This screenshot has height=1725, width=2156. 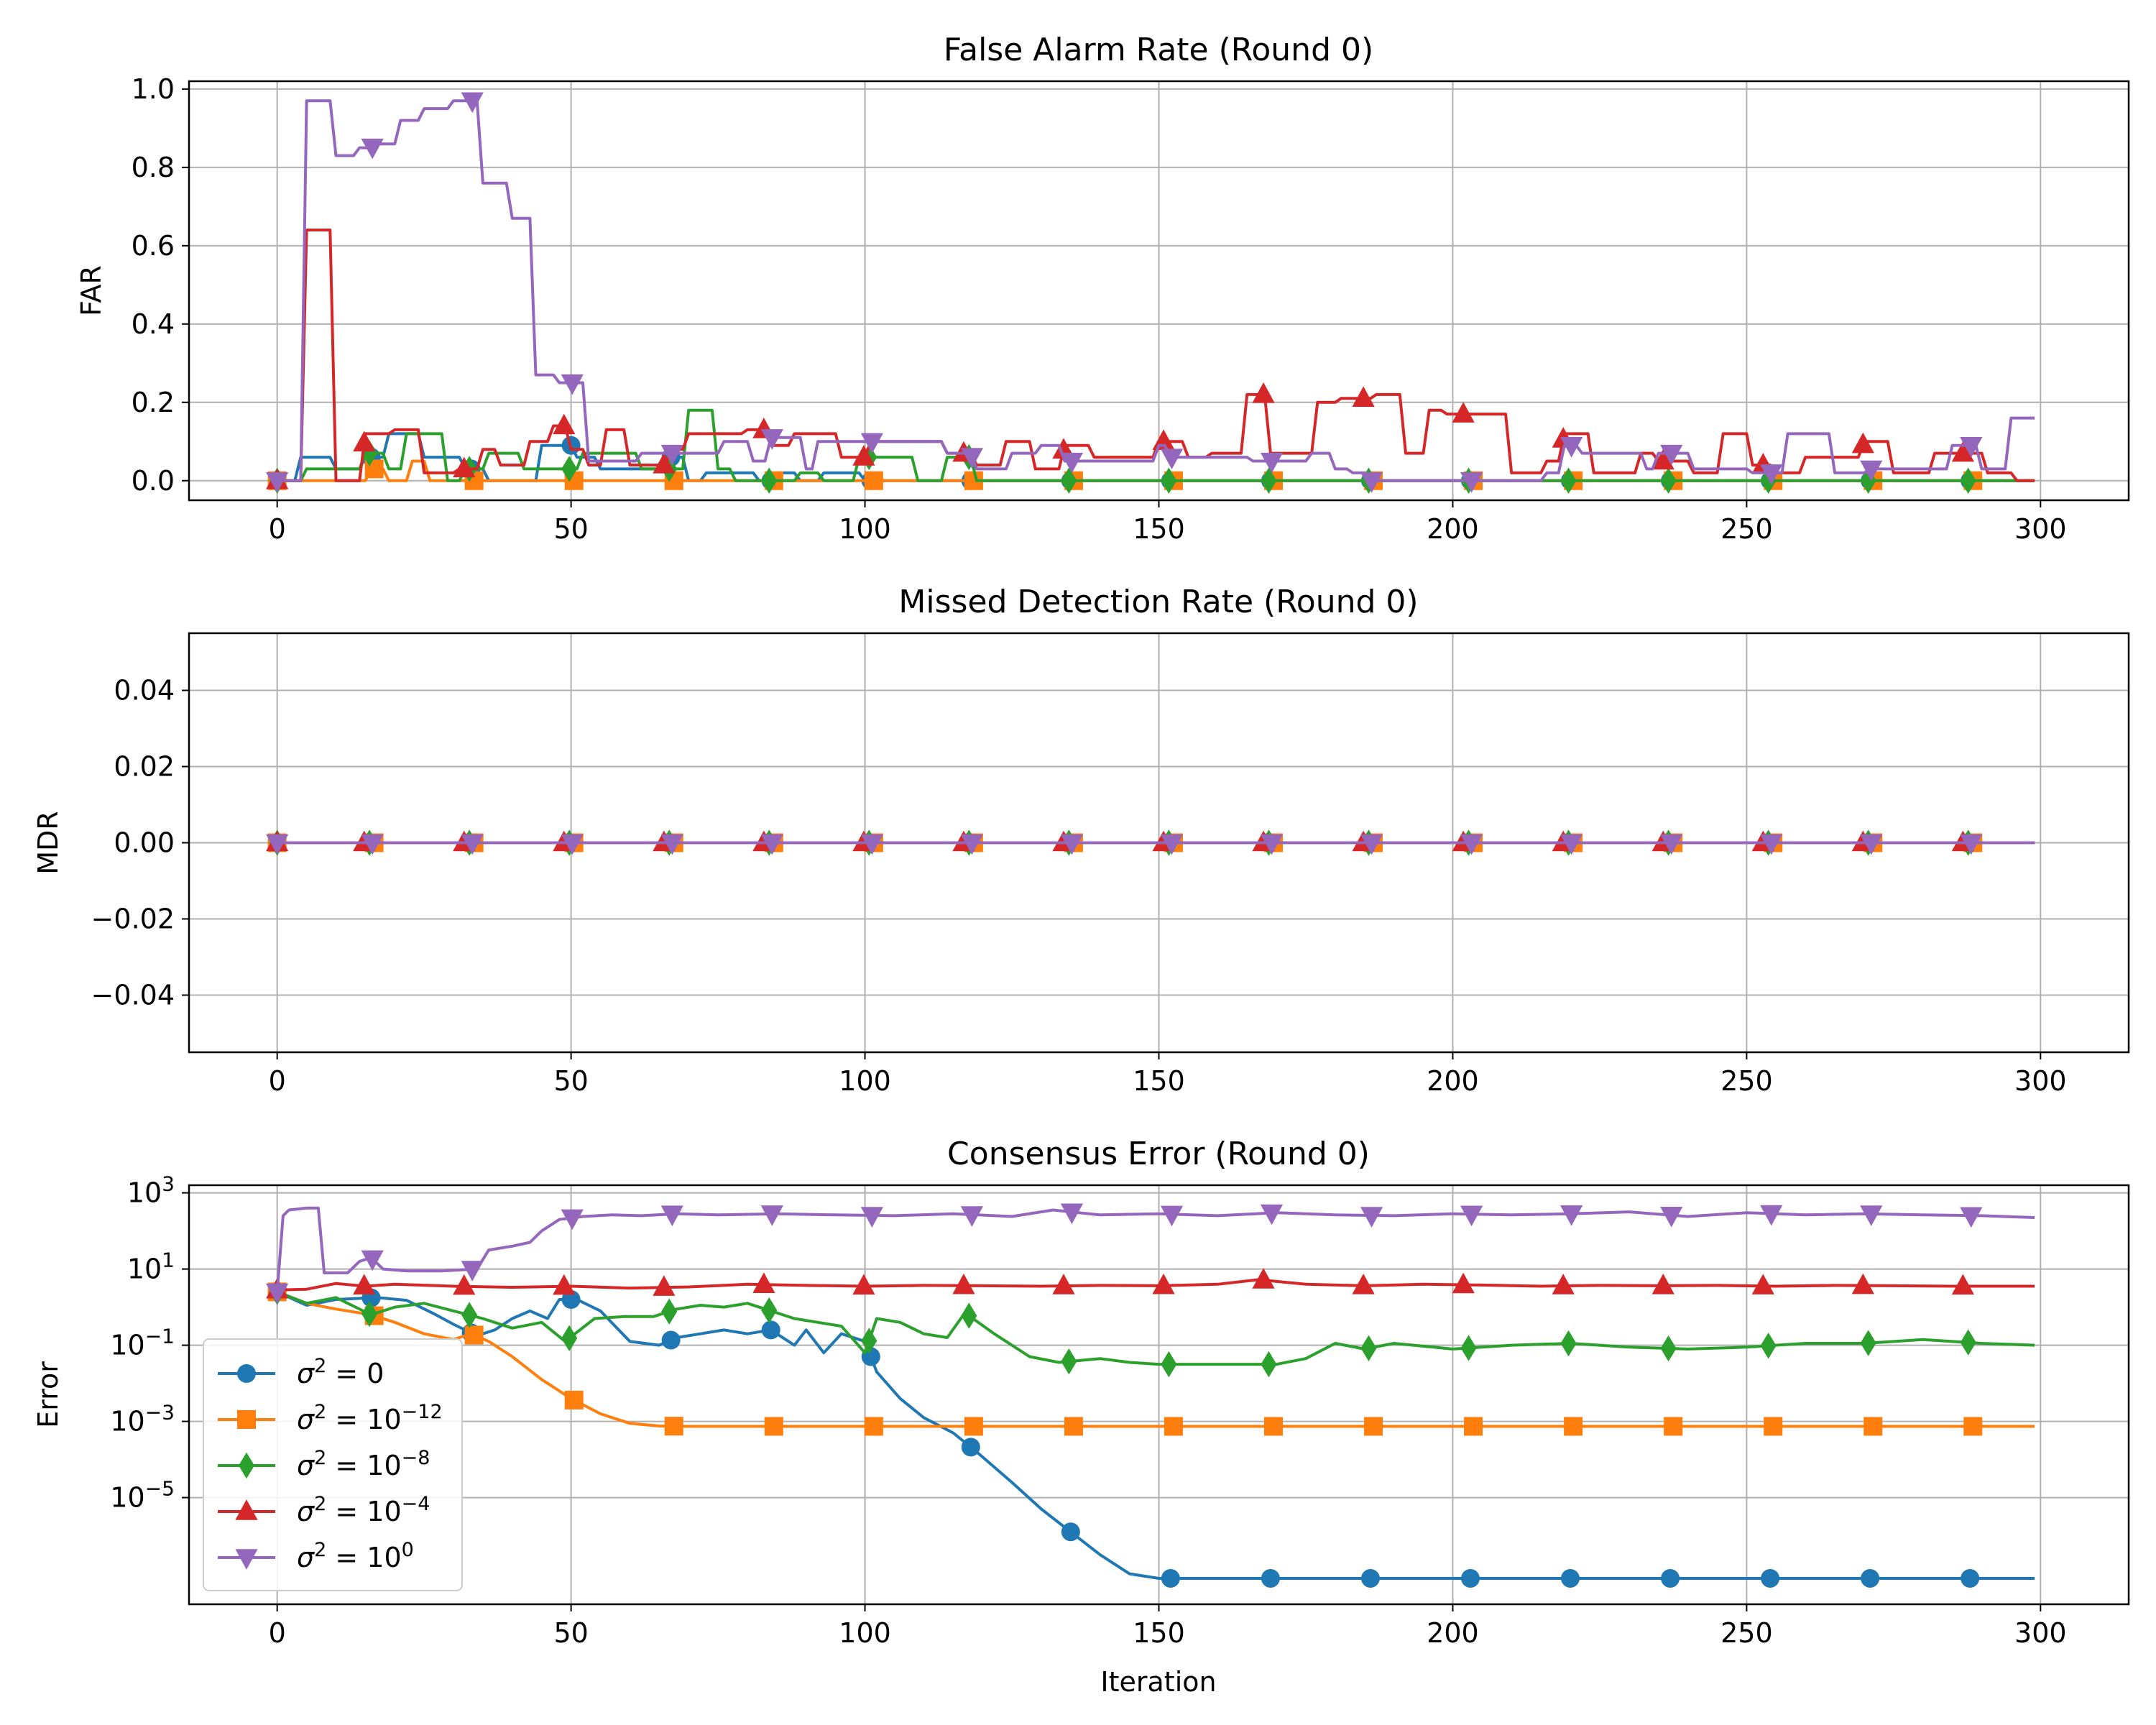 I want to click on series-line-s3, so click(x=1156, y=1285).